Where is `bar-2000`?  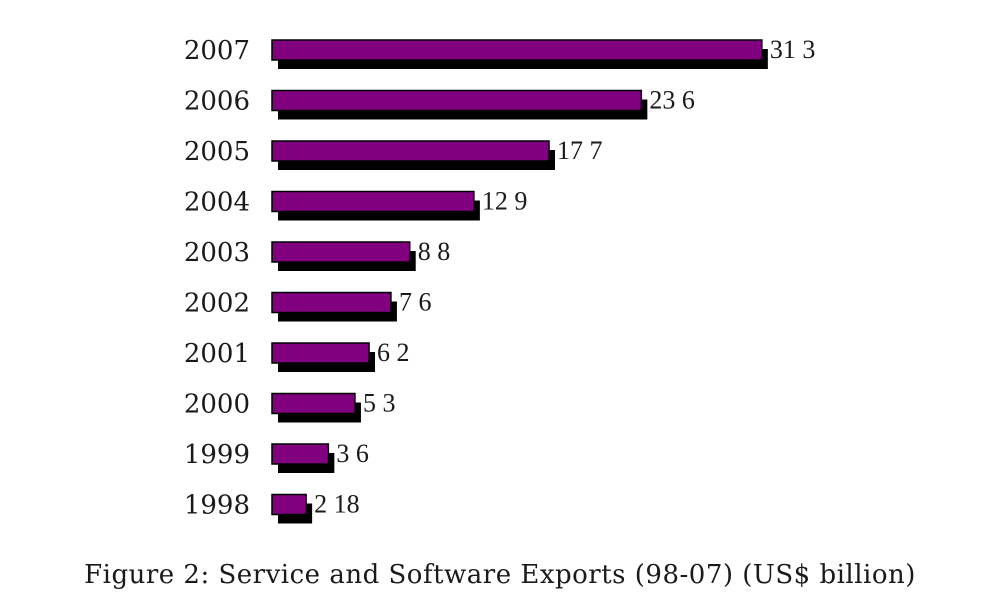
bar-2000 is located at coordinates (313, 403).